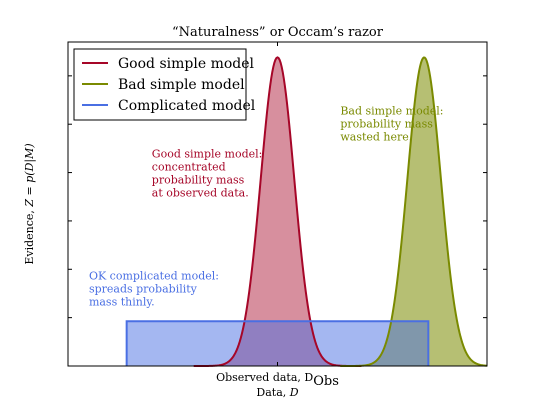 This screenshot has width=543, height=407. I want to click on annotation-line: Bad simple model:, so click(391, 111).